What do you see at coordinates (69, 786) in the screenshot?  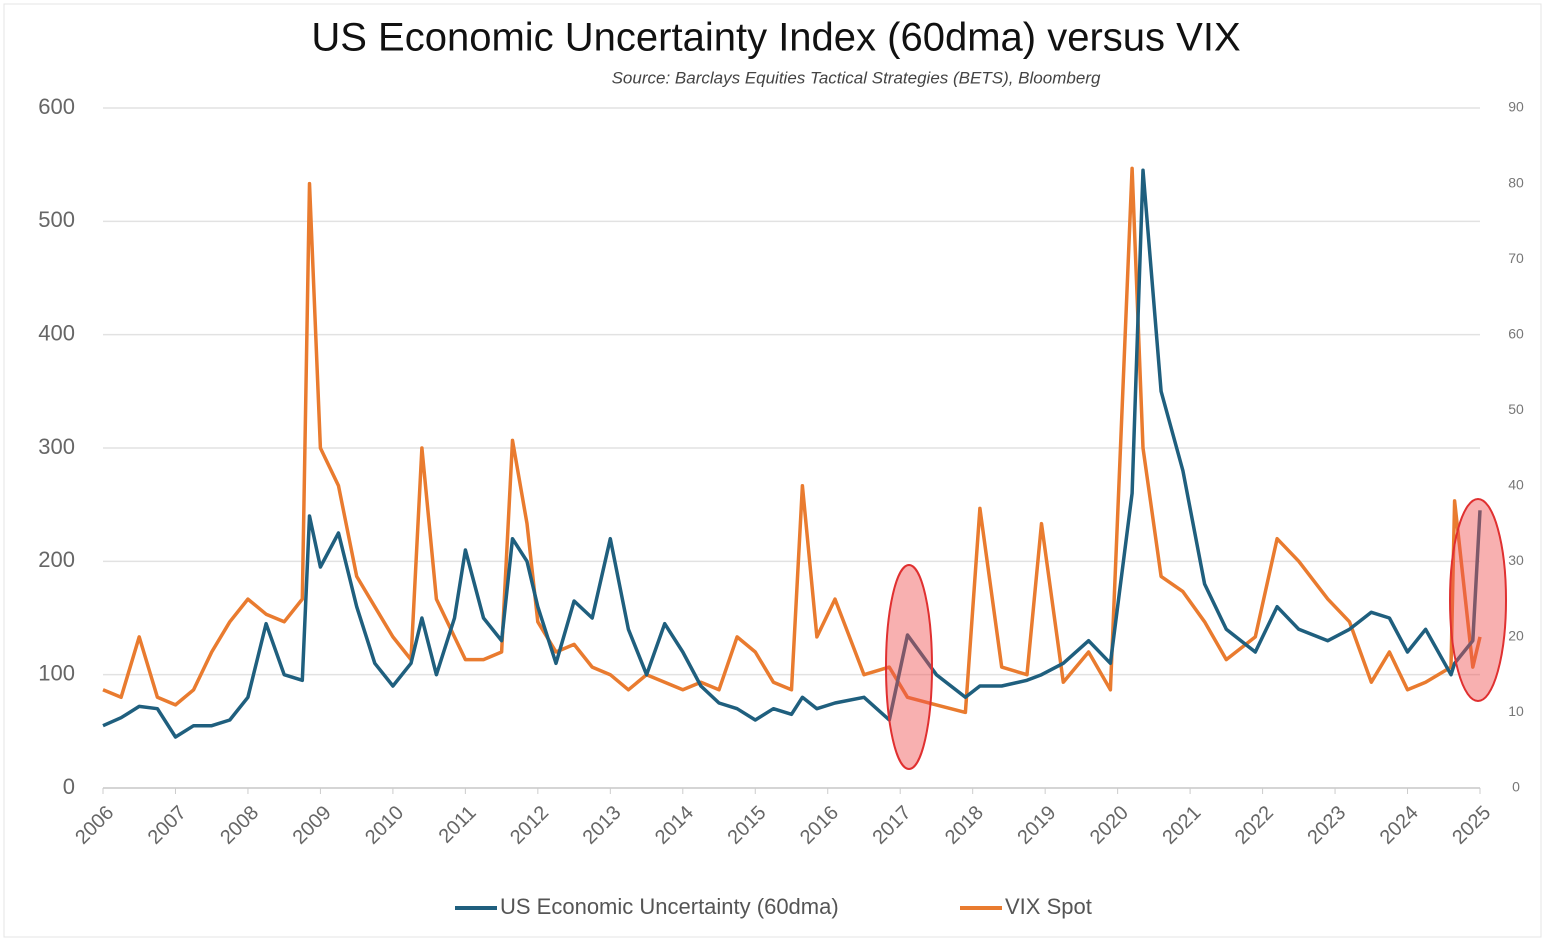 I see `y-tick-label: 0` at bounding box center [69, 786].